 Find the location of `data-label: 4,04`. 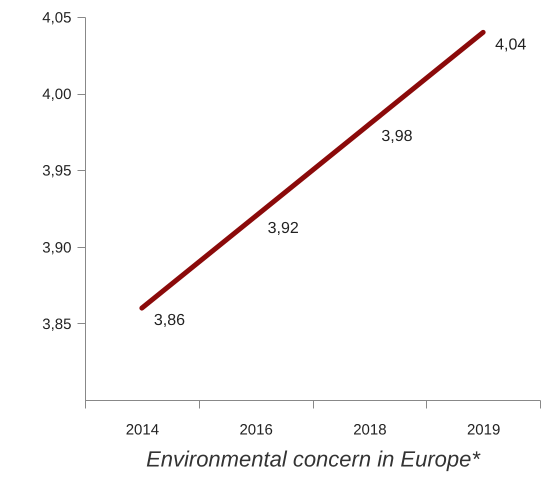

data-label: 4,04 is located at coordinates (510, 45).